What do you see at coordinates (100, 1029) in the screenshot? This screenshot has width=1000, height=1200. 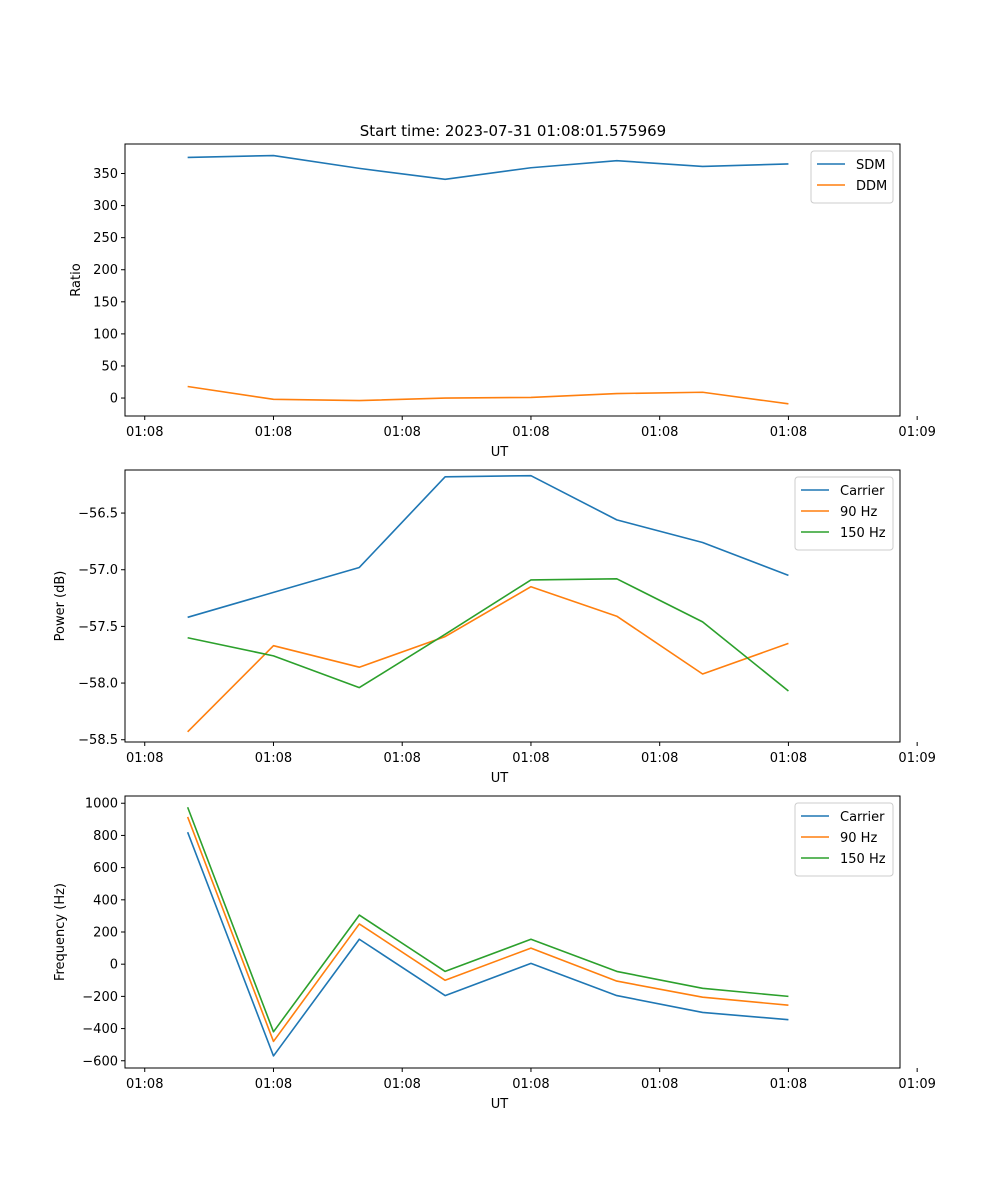 I see `y-tick-label: −400` at bounding box center [100, 1029].